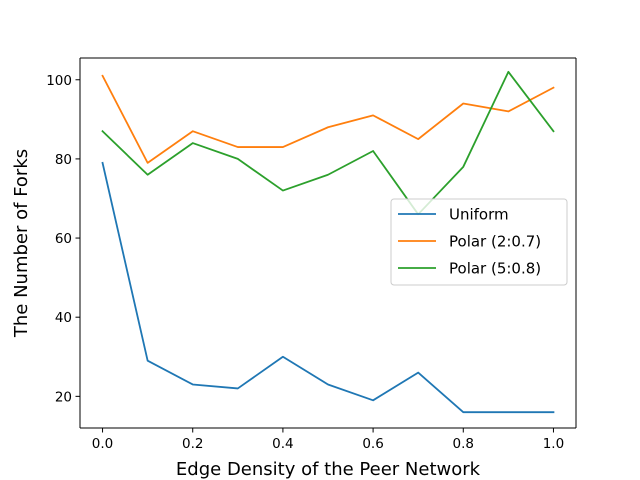  What do you see at coordinates (328, 440) in the screenshot?
I see `x-axis-ticks: 0.0 0.2 0.4 0.6 0.8 1.0` at bounding box center [328, 440].